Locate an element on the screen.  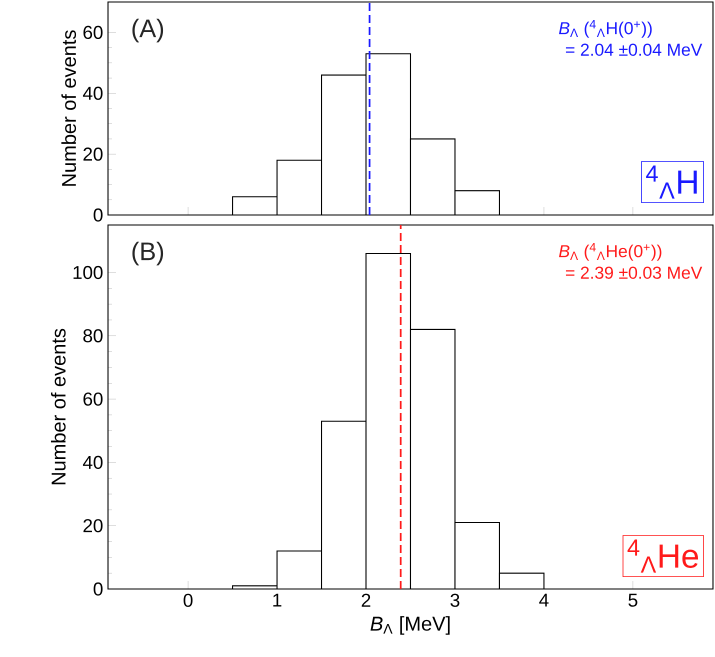
x-tick-label: 0 is located at coordinates (188, 600).